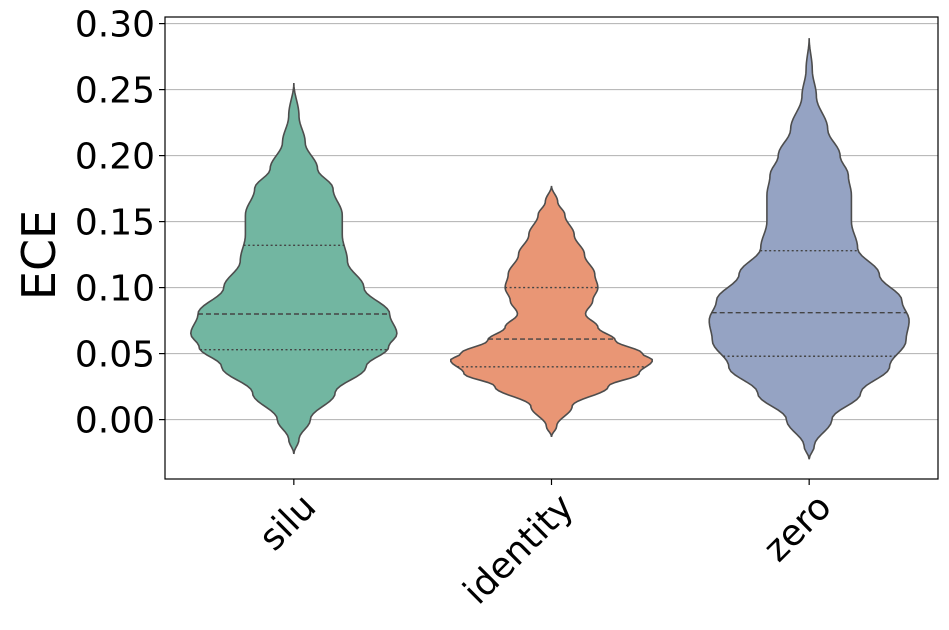 The height and width of the screenshot is (630, 949). I want to click on y-axis-label: ECE, so click(39, 255).